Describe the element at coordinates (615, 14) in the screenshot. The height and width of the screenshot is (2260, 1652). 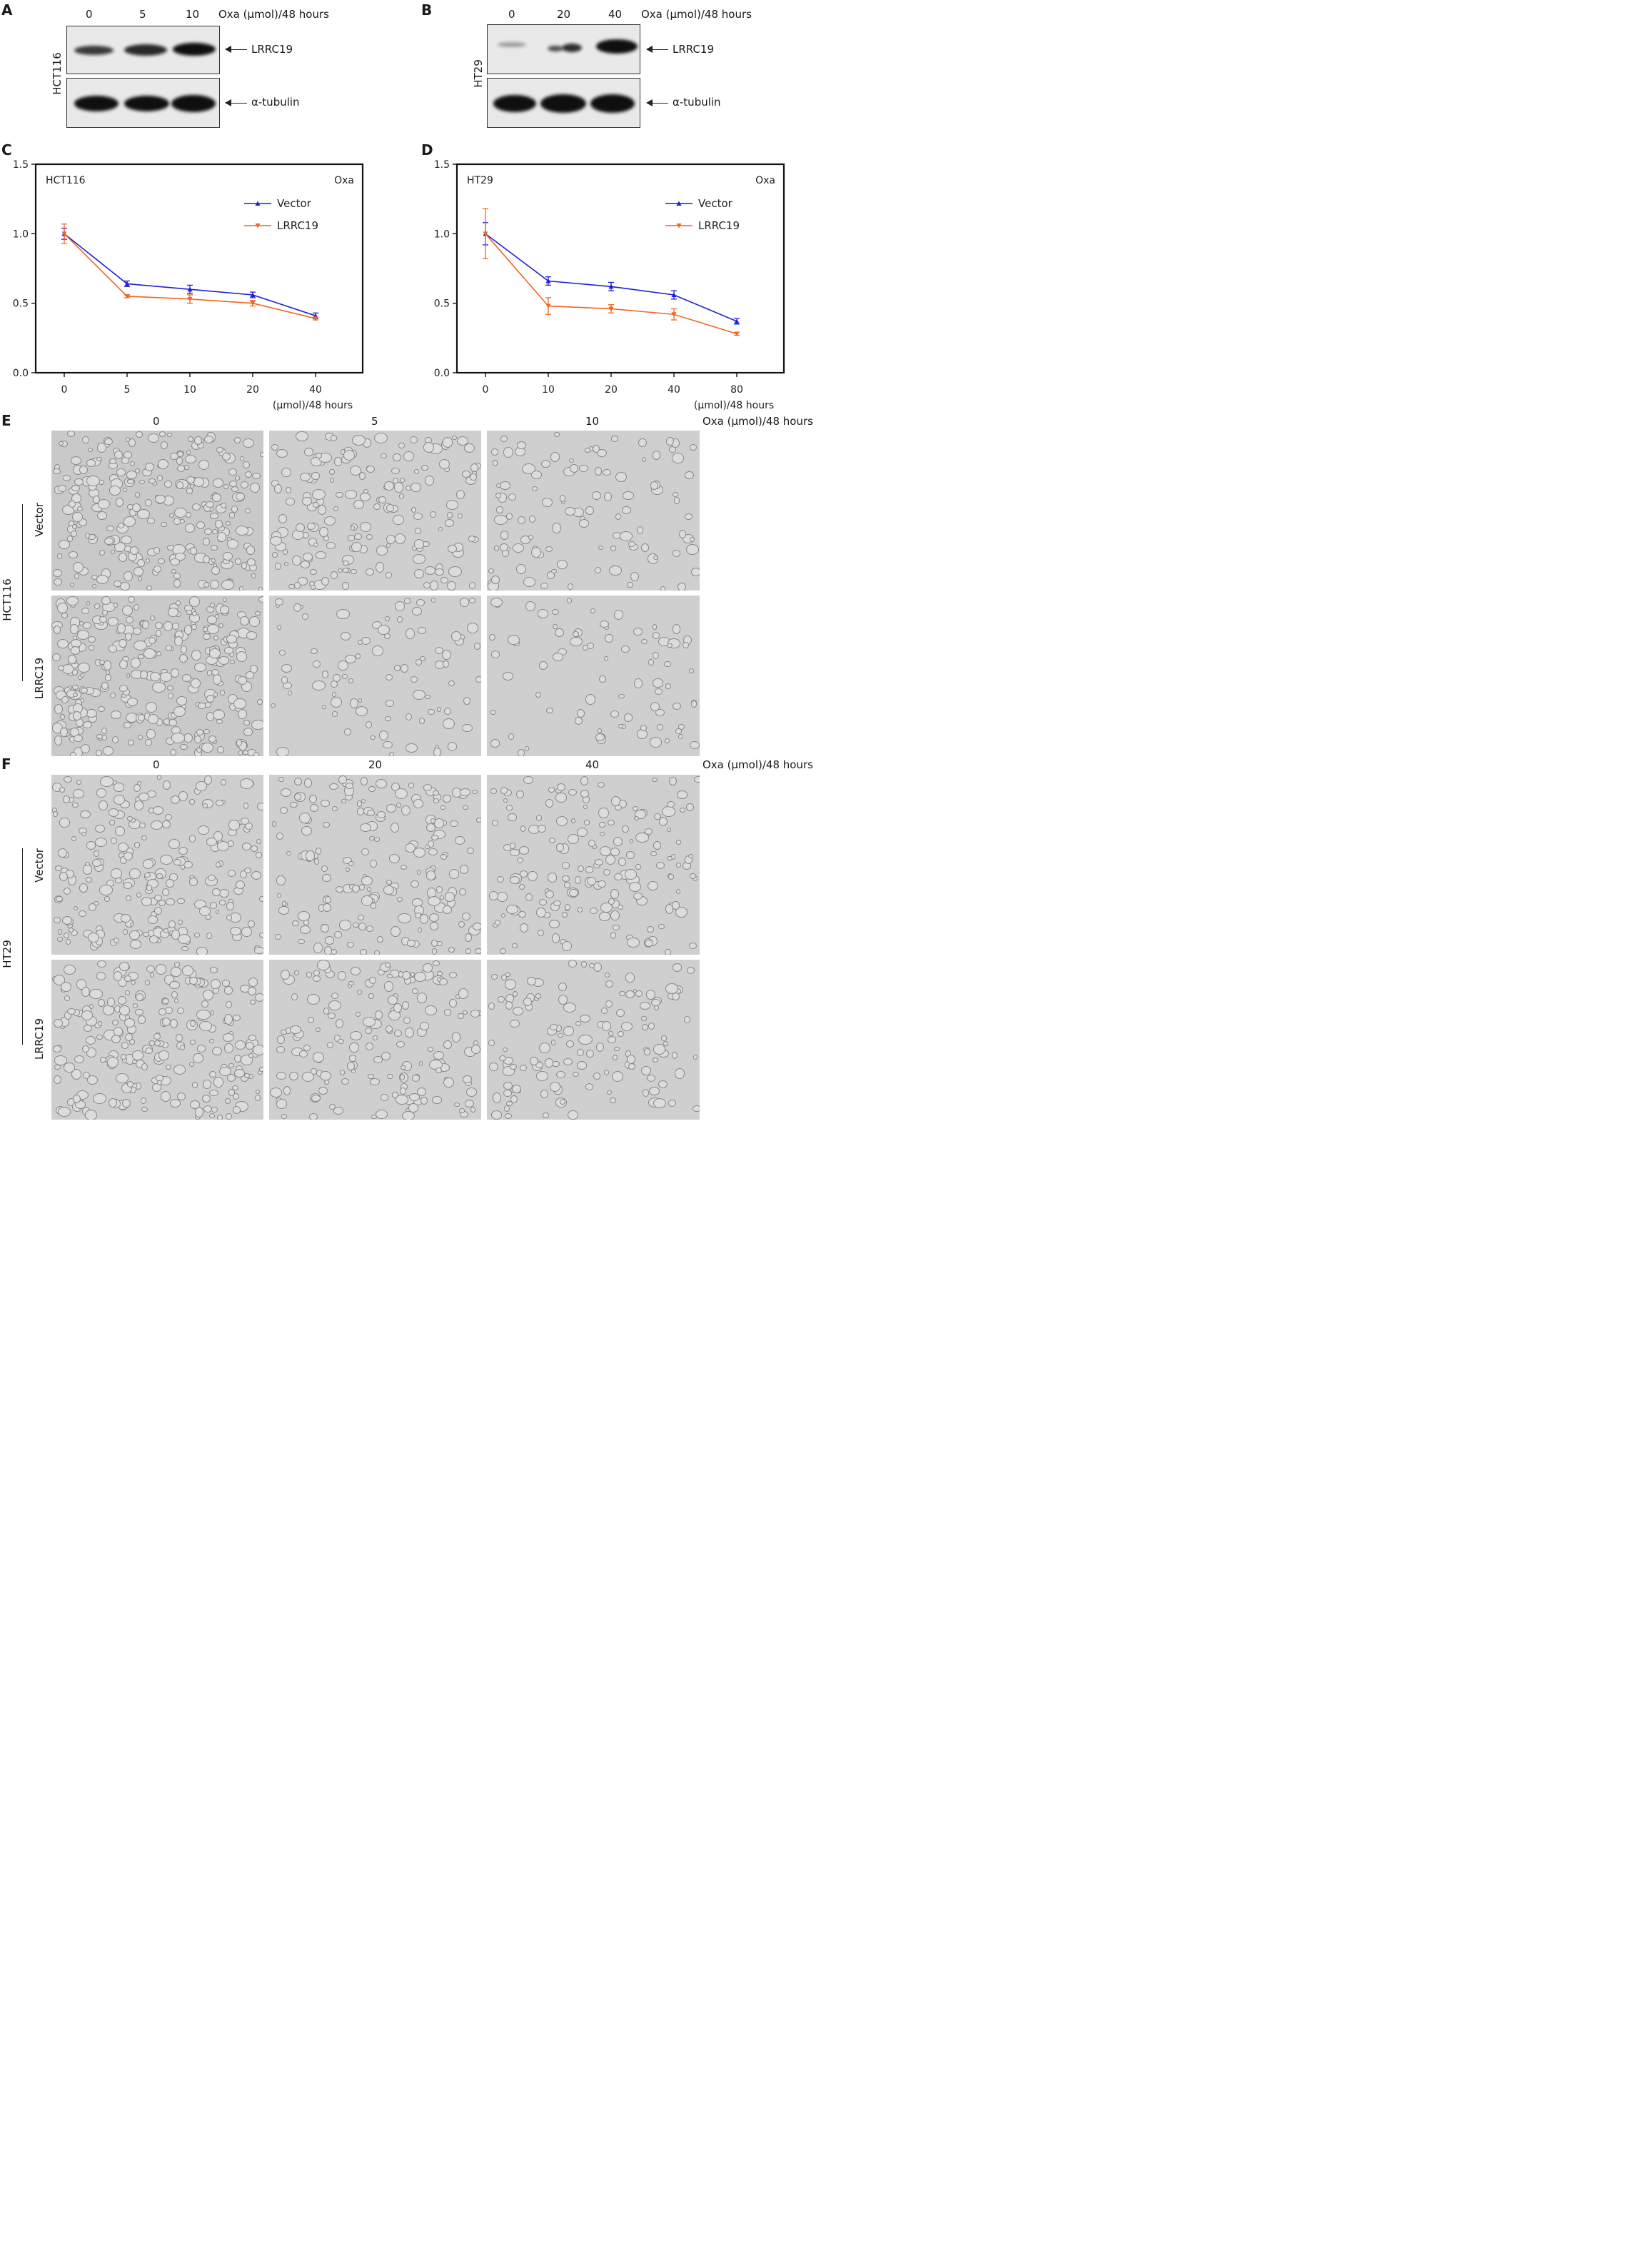
I see `panel-b-dose-40: 40` at that location.